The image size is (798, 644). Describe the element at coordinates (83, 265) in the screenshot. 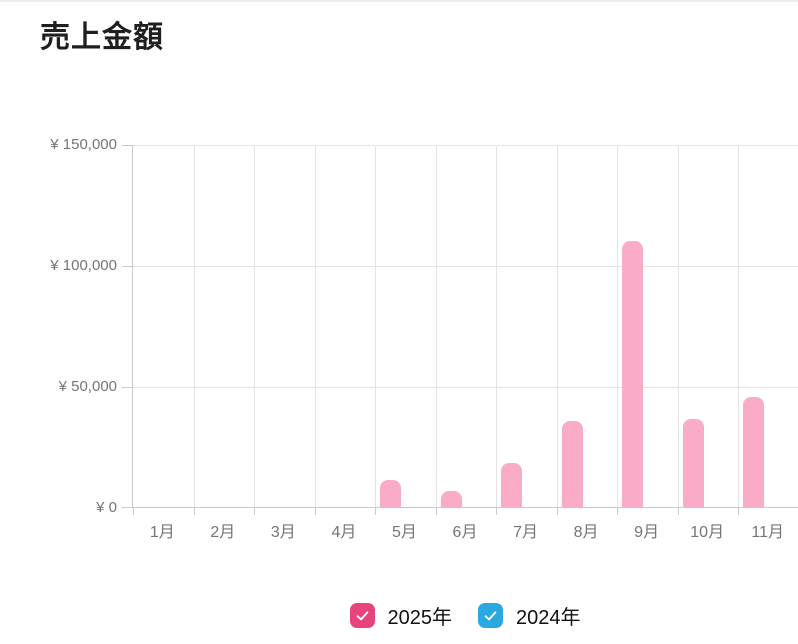

I see `y-axis-tick-label: ¥ 100,000` at that location.